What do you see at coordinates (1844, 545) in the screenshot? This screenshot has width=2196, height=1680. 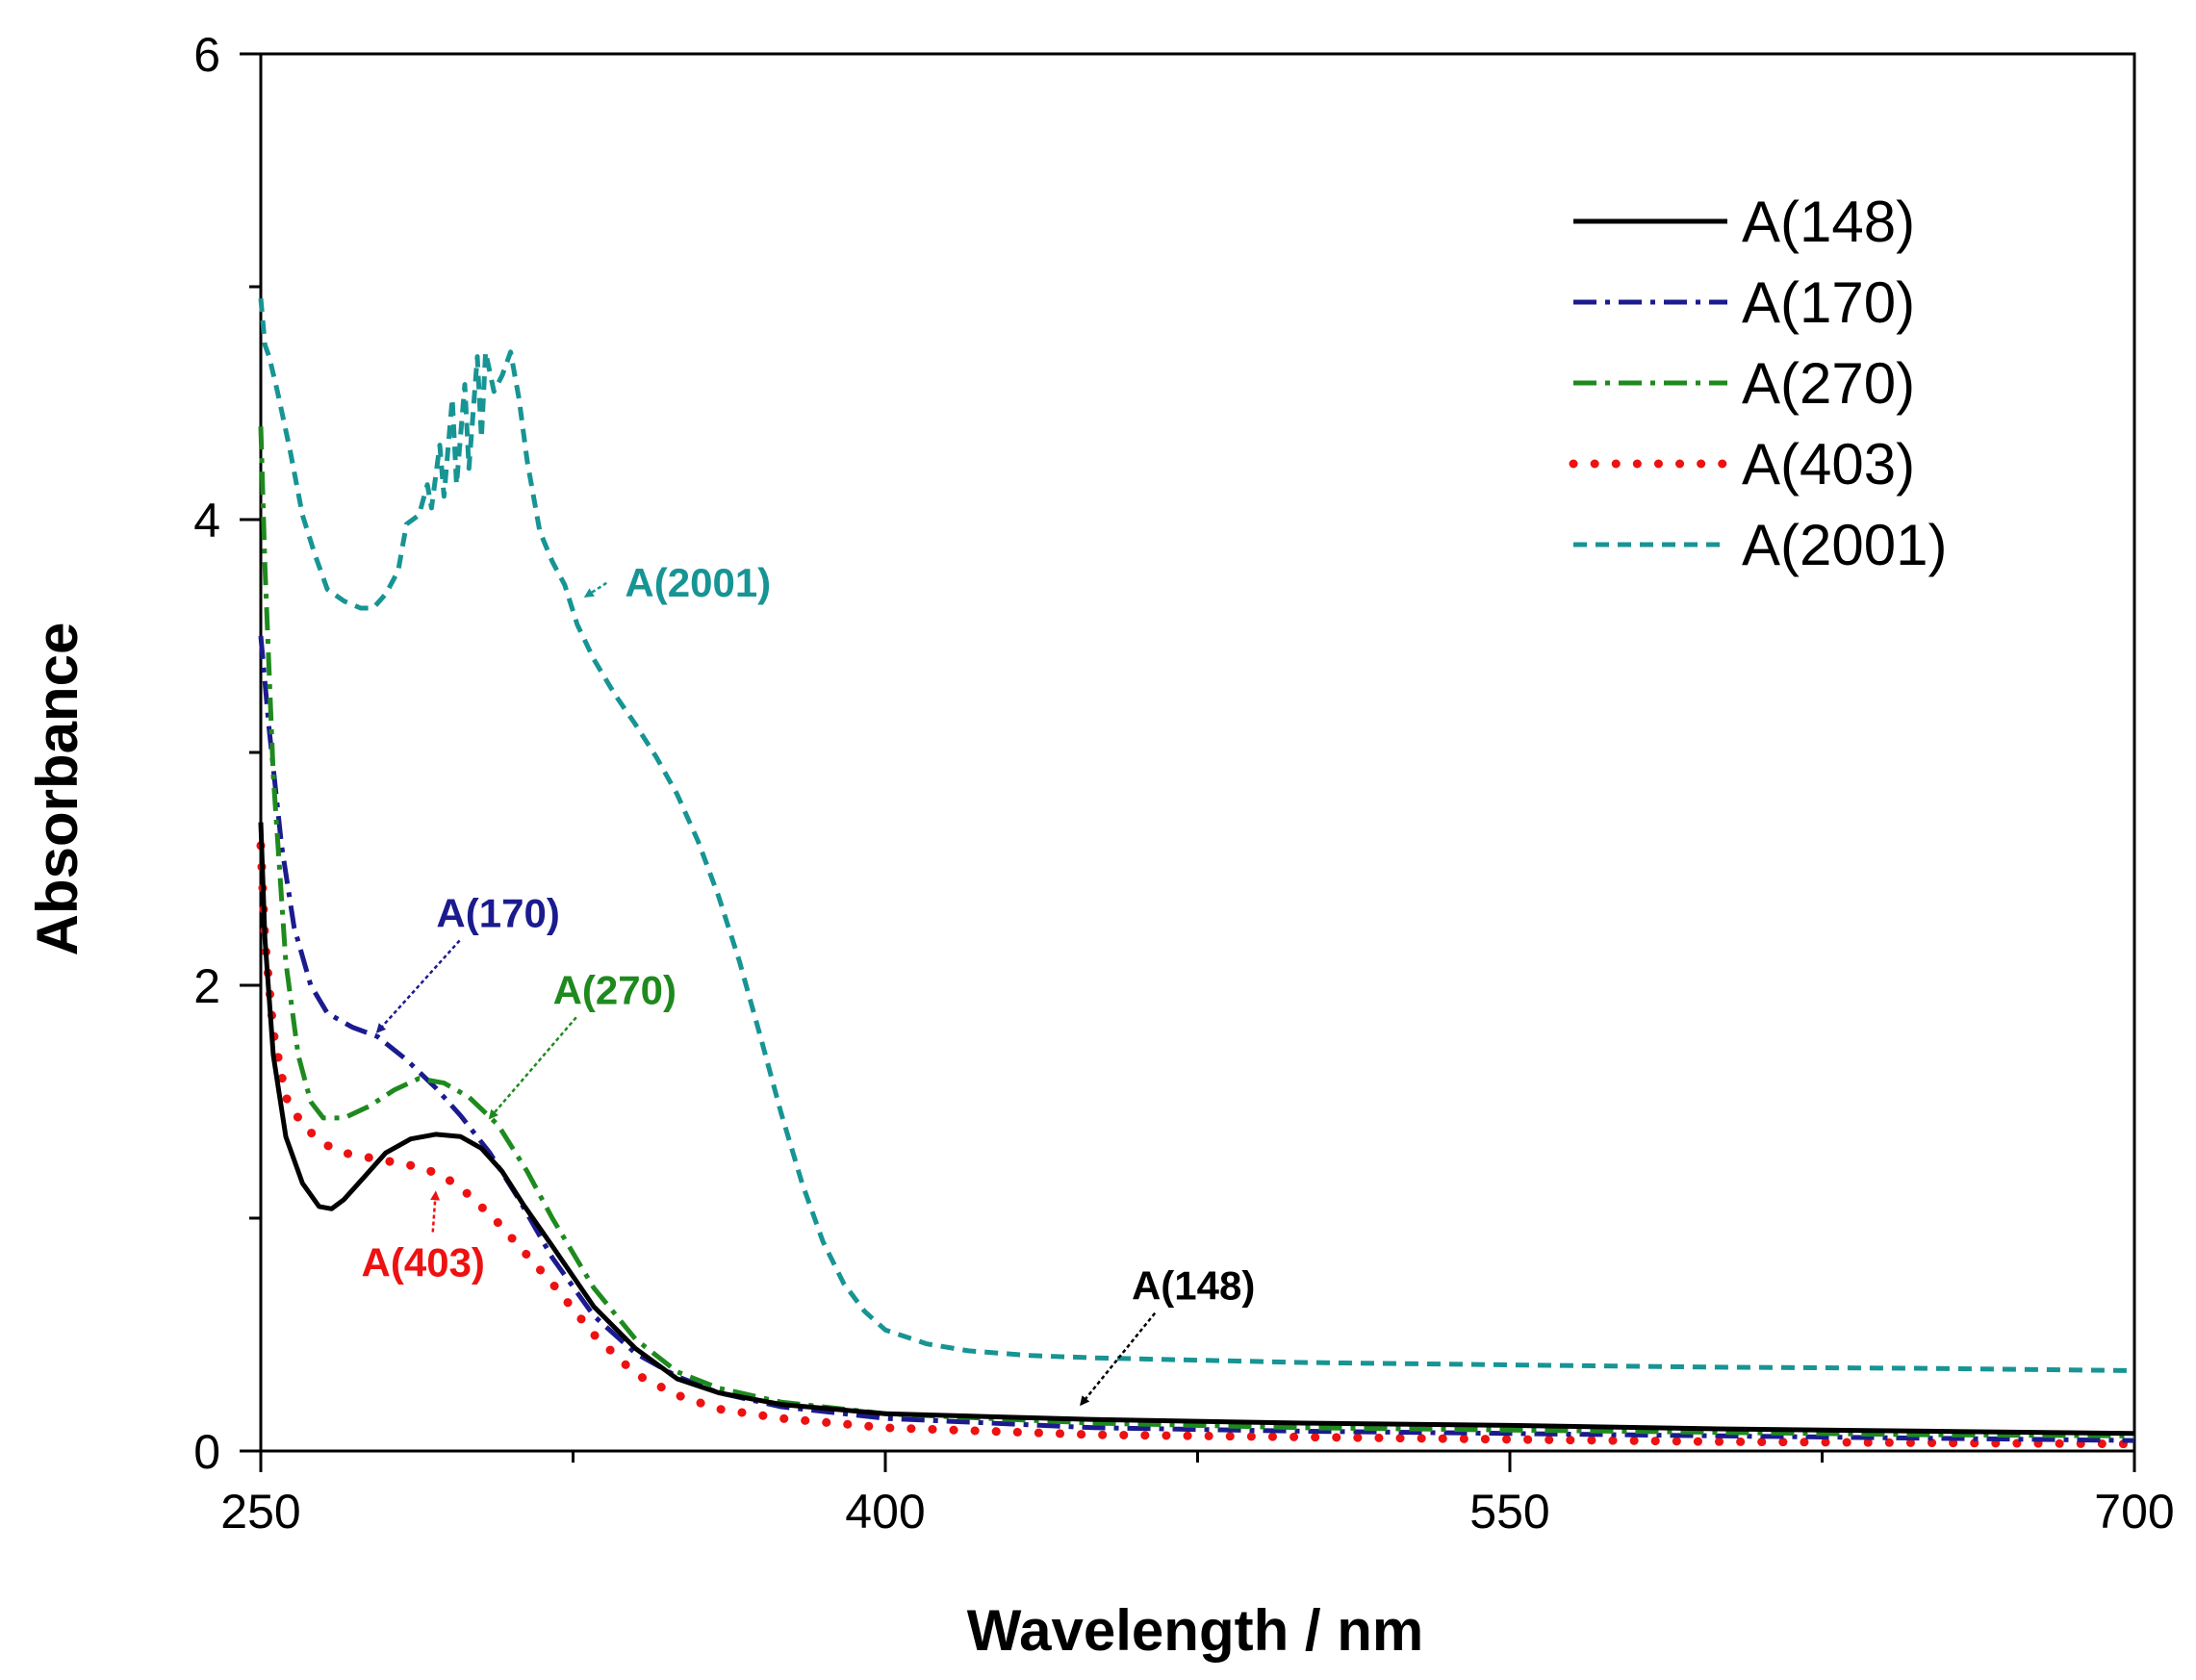 I see `legend-label: A(2001)` at bounding box center [1844, 545].